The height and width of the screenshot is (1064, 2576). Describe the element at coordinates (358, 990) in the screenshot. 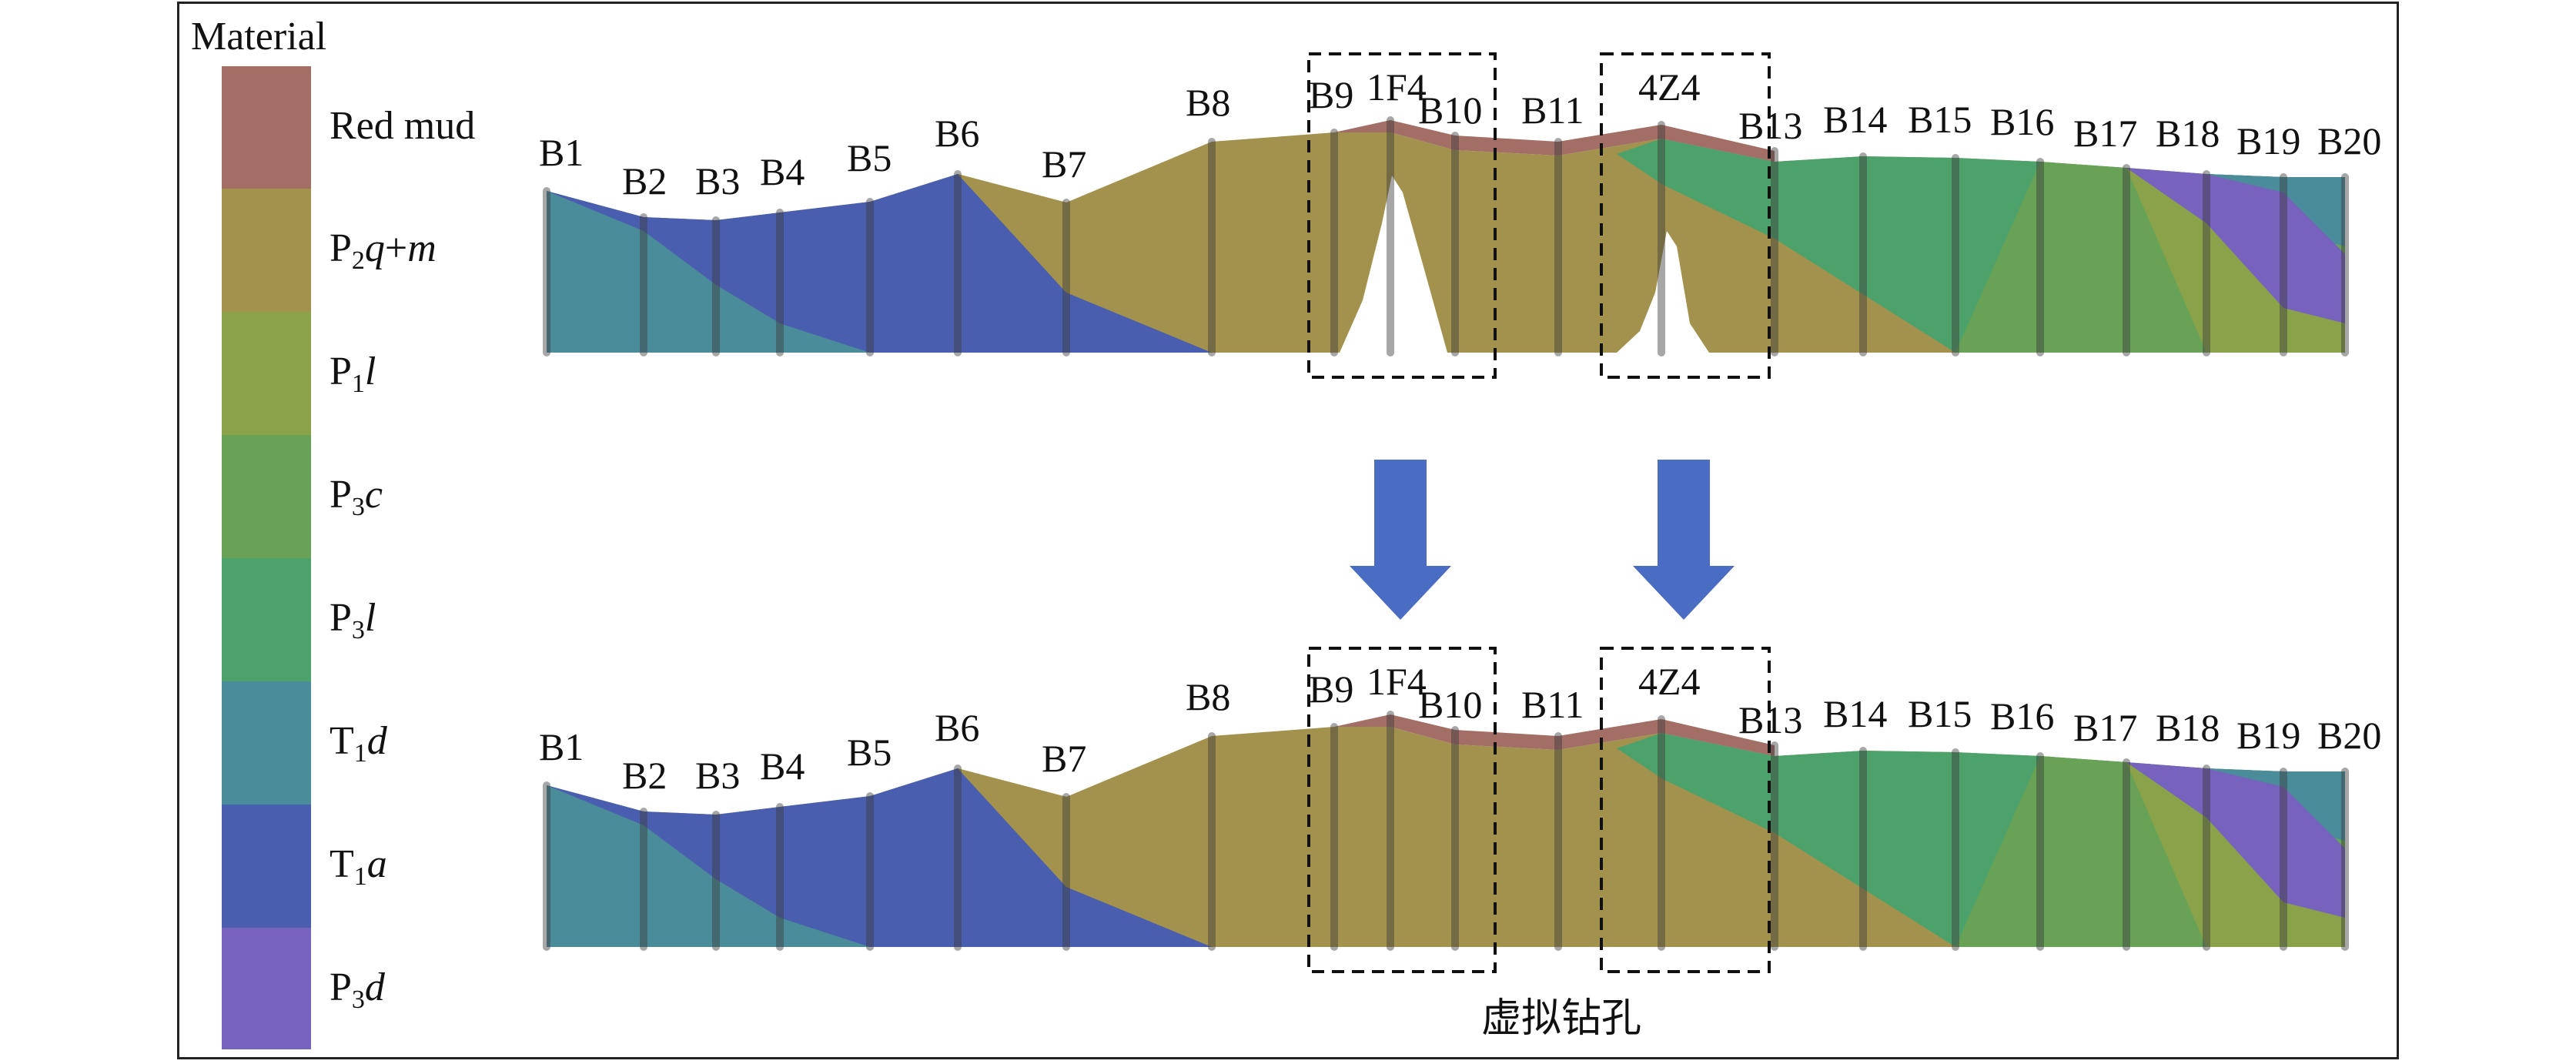

I see `legend-label-7: P3d` at that location.